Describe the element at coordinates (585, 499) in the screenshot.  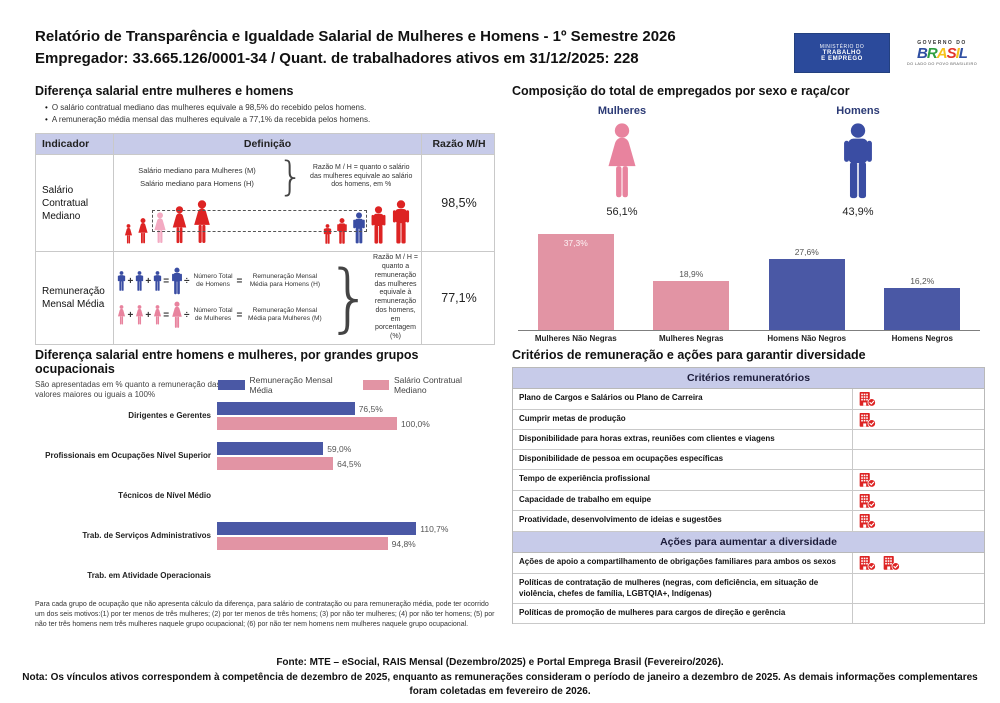
I see `criteria-label: Capacidade de trabalho em equipe` at that location.